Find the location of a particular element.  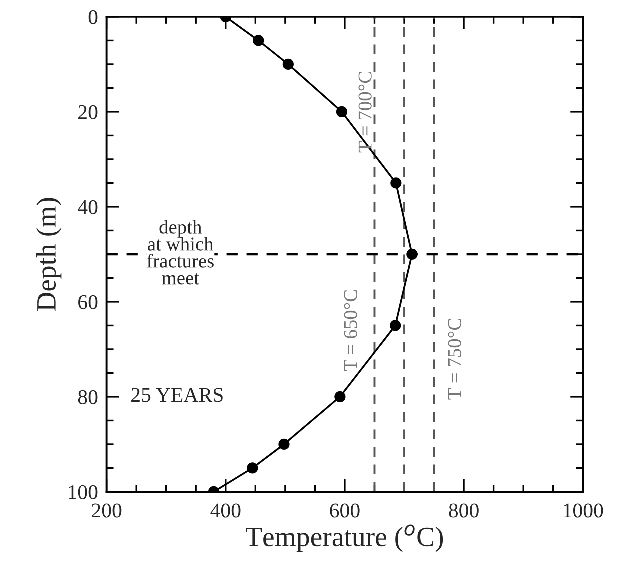

y-tick-label: 20 is located at coordinates (88, 112).